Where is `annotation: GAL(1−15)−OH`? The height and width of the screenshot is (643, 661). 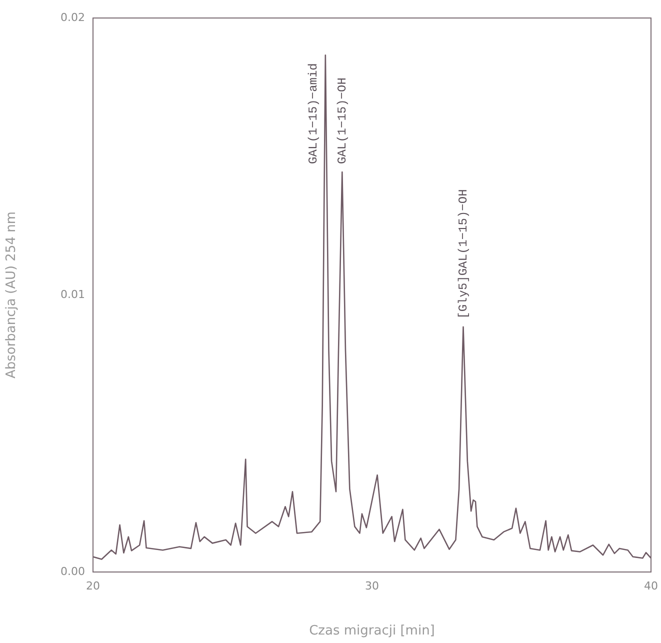 annotation: GAL(1−15)−OH is located at coordinates (342, 121).